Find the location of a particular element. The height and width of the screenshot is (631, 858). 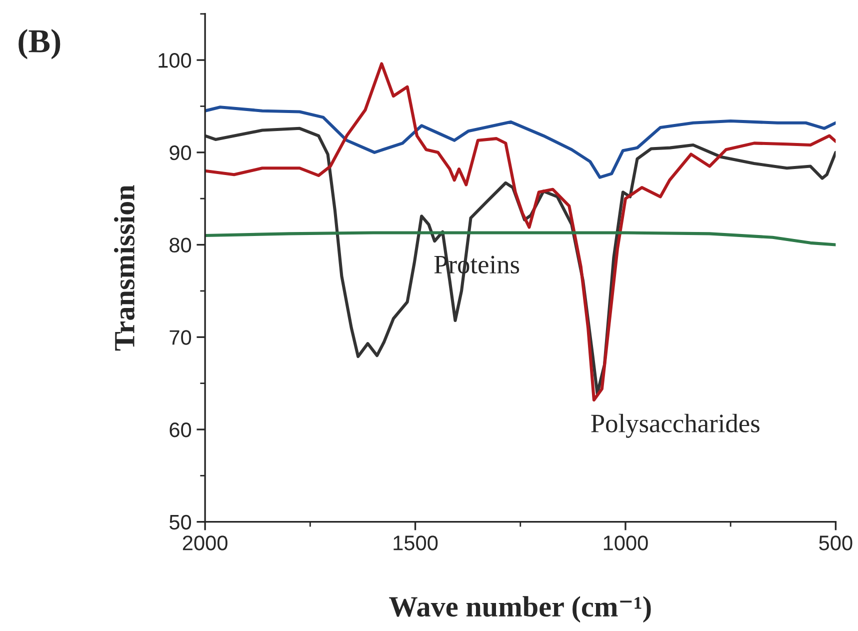

x-tick-label: 500 is located at coordinates (835, 543).